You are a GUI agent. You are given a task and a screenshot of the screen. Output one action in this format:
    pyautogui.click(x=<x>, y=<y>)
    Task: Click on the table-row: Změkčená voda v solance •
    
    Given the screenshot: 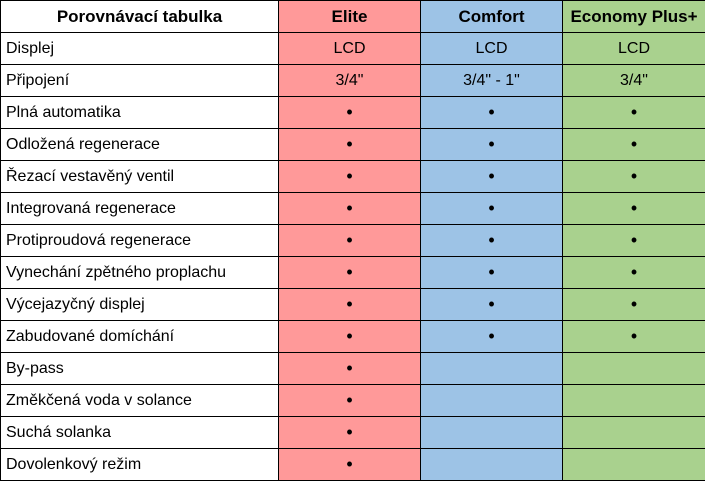 What is the action you would take?
    pyautogui.click(x=352, y=400)
    